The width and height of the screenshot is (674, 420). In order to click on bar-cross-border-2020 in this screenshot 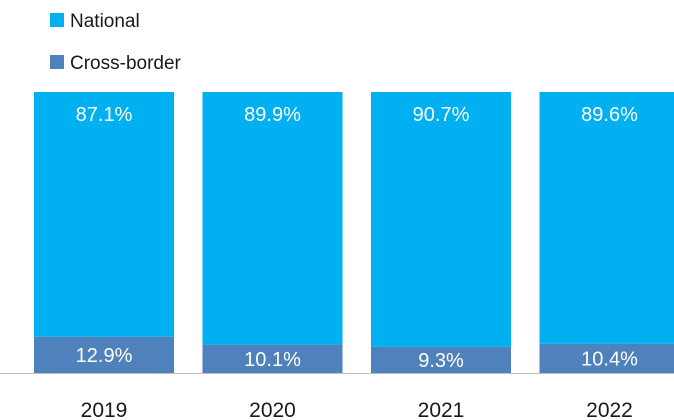, I will do `click(272, 358)`.